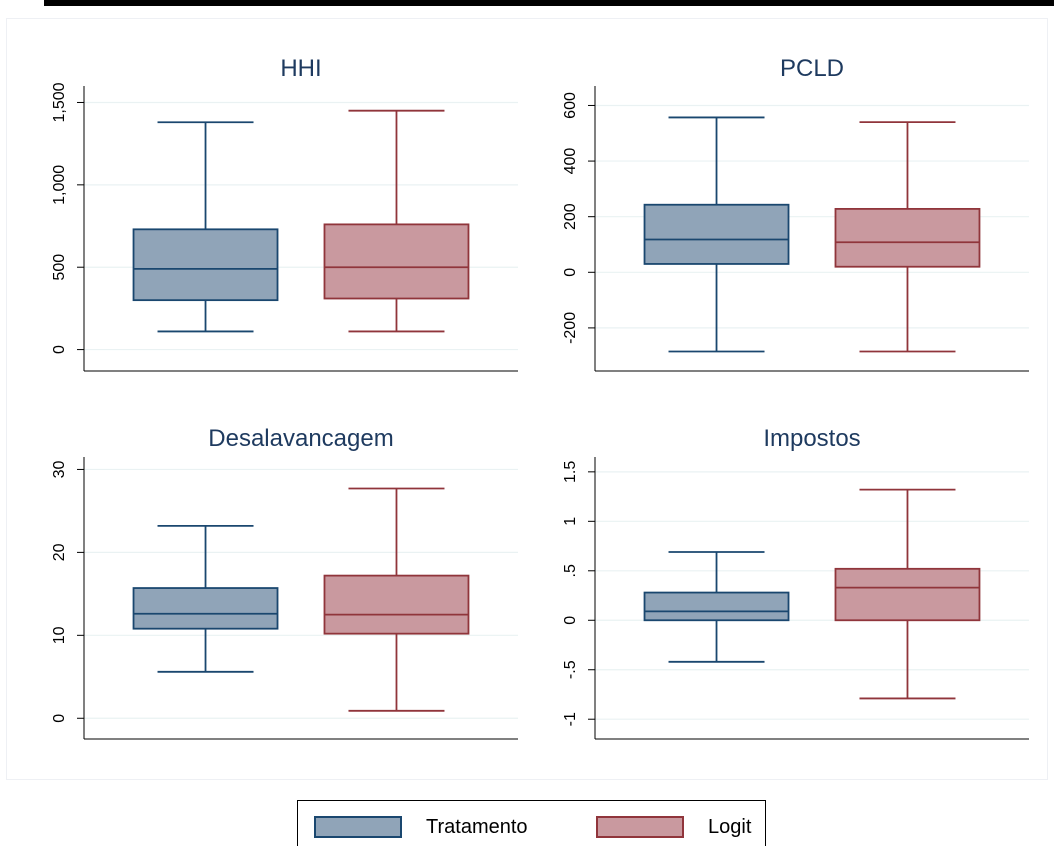  Describe the element at coordinates (59, 552) in the screenshot. I see `y-tick-label-desalavancagem-2: 20` at that location.